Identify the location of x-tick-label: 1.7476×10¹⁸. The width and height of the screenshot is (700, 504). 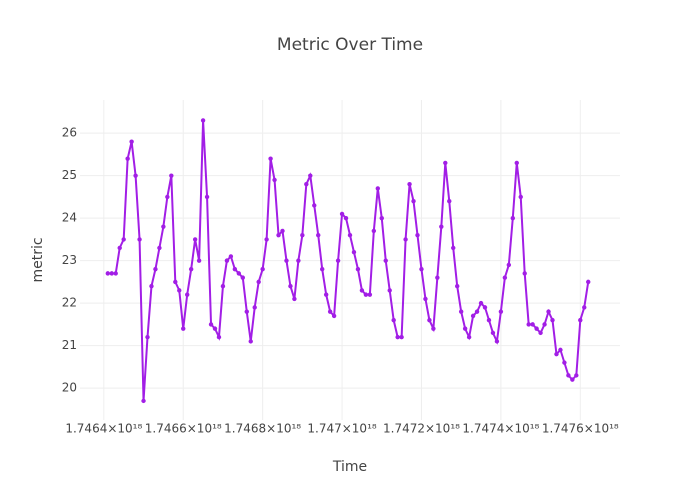
(580, 429).